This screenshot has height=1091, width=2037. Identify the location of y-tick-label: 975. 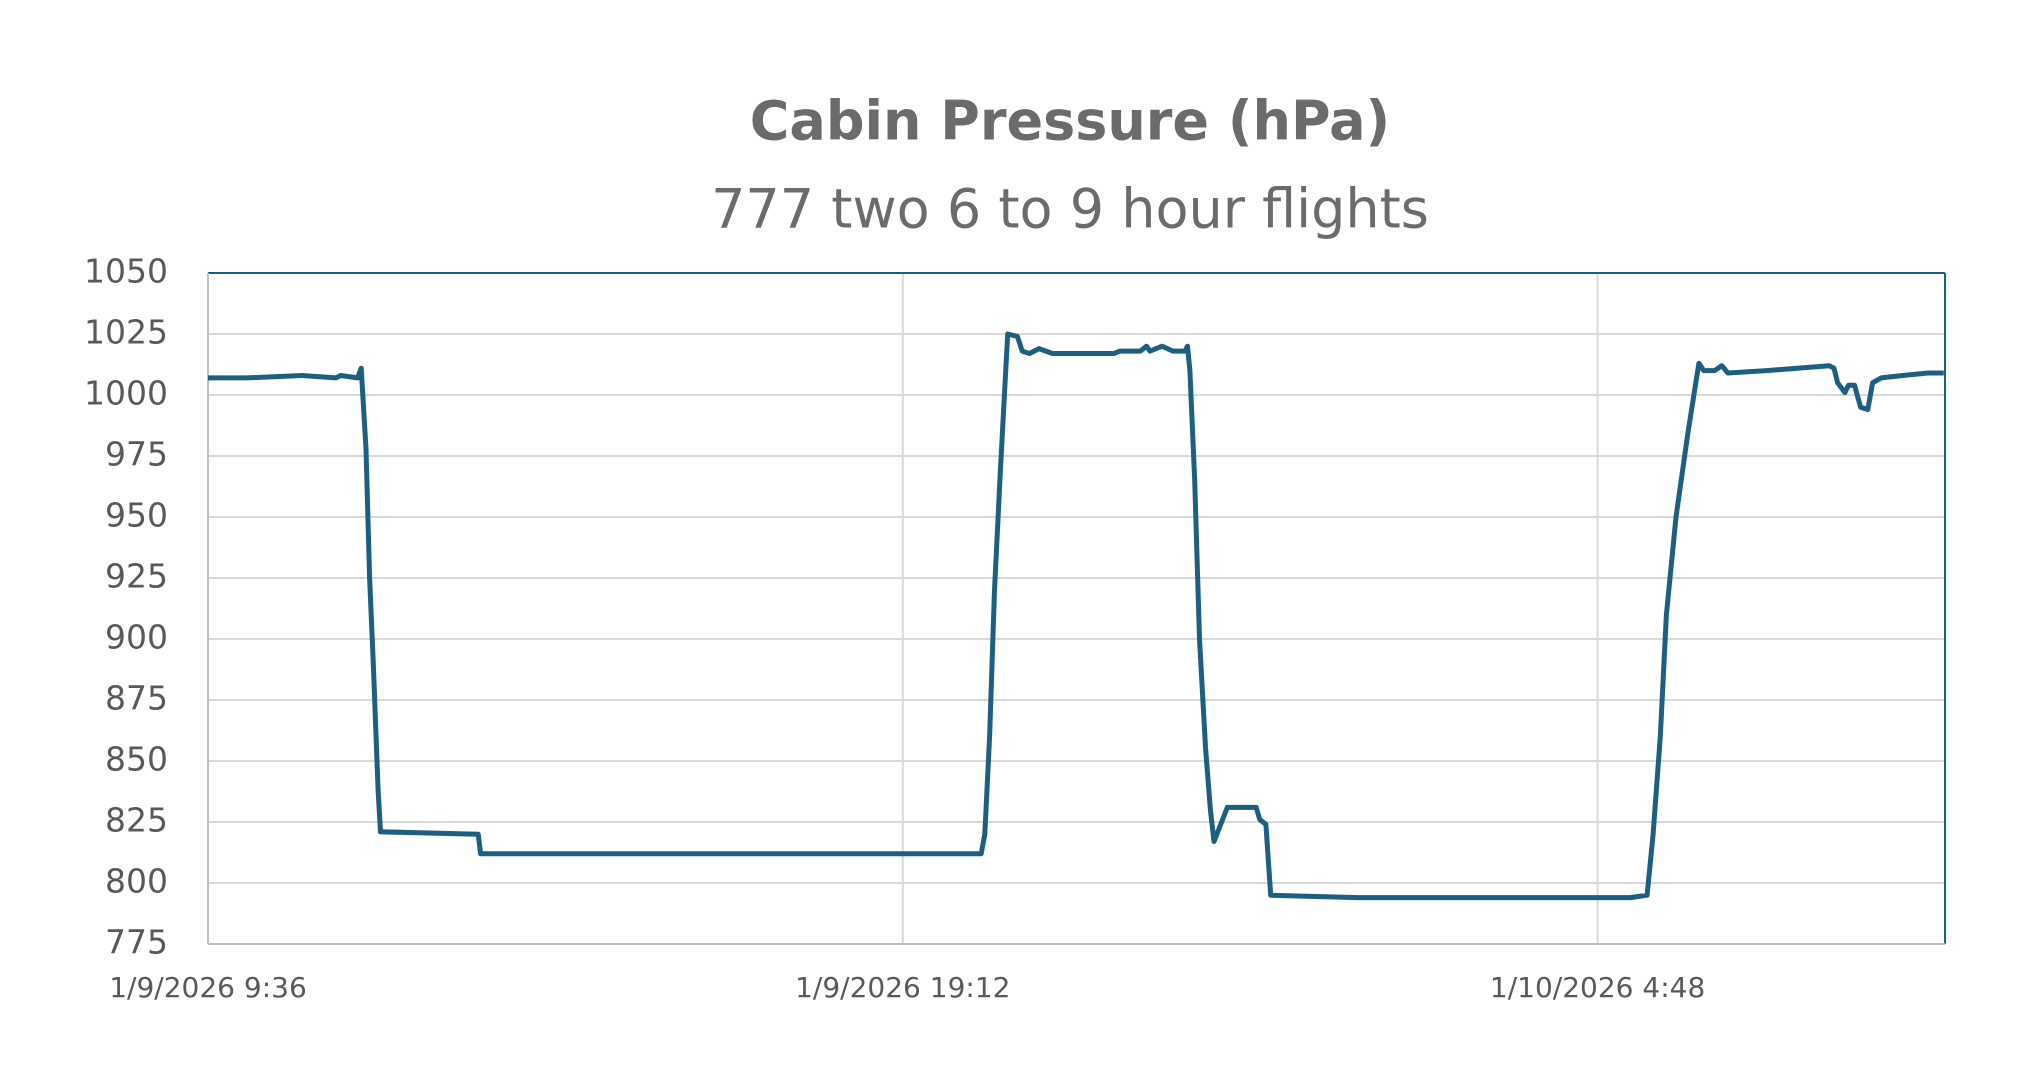
(136, 454).